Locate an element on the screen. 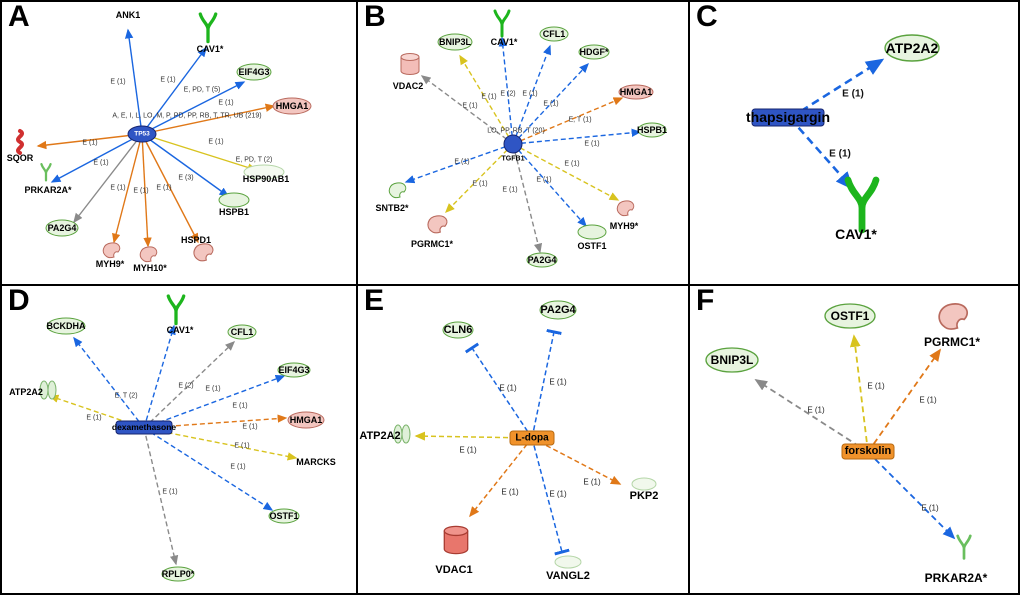  node-hspd1-icon is located at coordinates (203, 252).